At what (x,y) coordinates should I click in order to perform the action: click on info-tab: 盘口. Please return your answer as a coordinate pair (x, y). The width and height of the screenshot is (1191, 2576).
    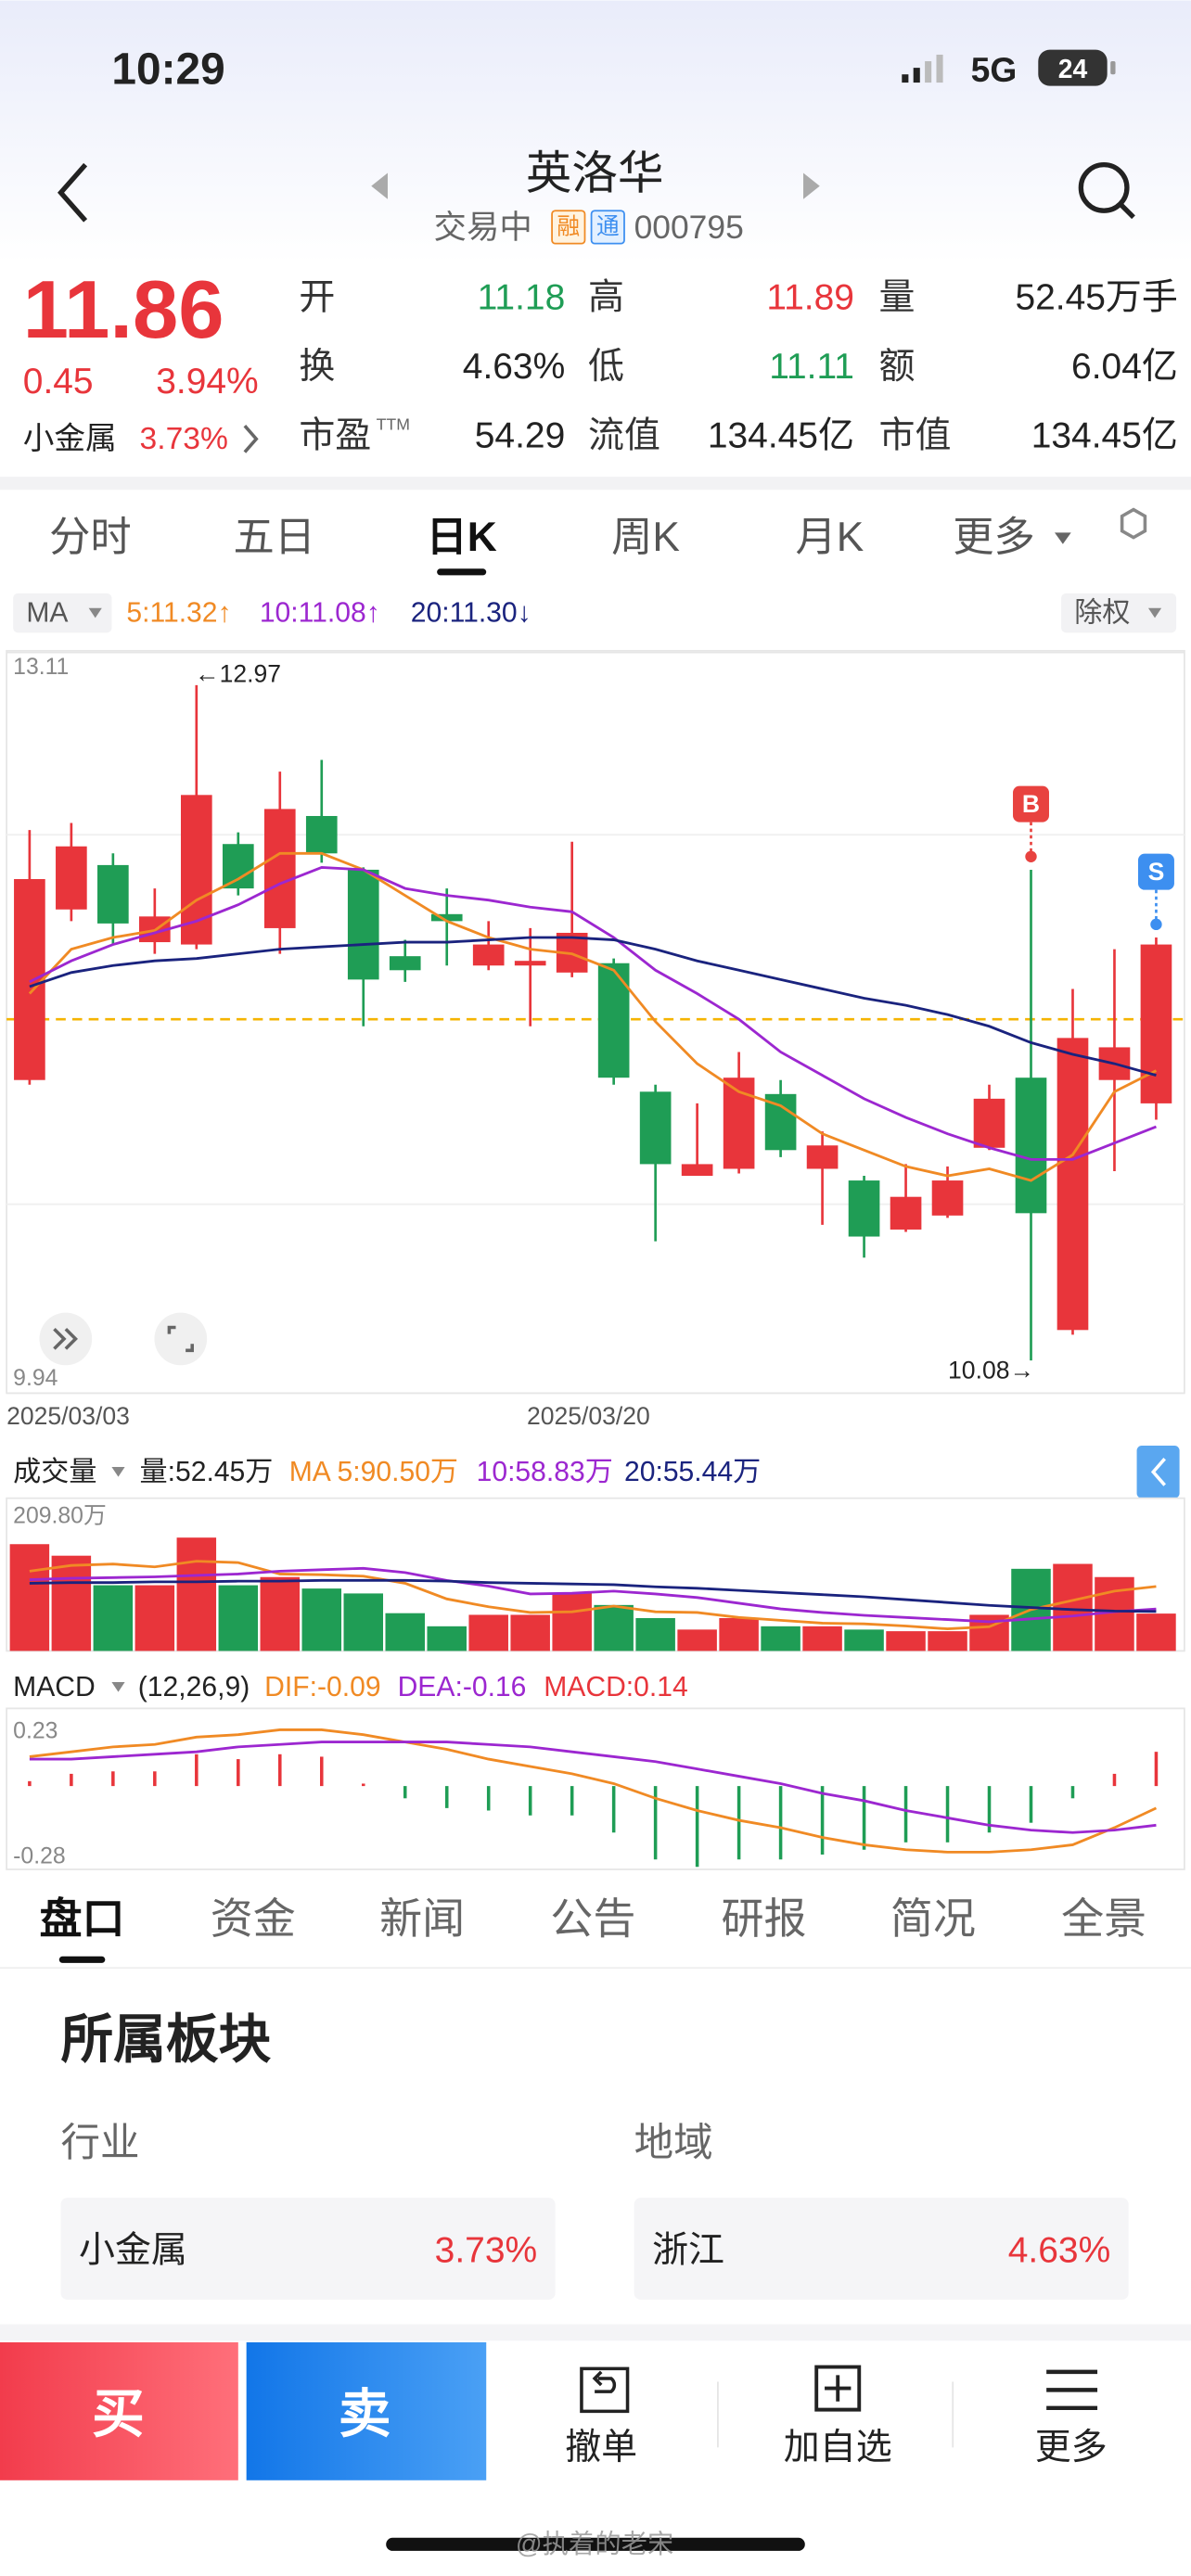
    Looking at the image, I should click on (82, 1918).